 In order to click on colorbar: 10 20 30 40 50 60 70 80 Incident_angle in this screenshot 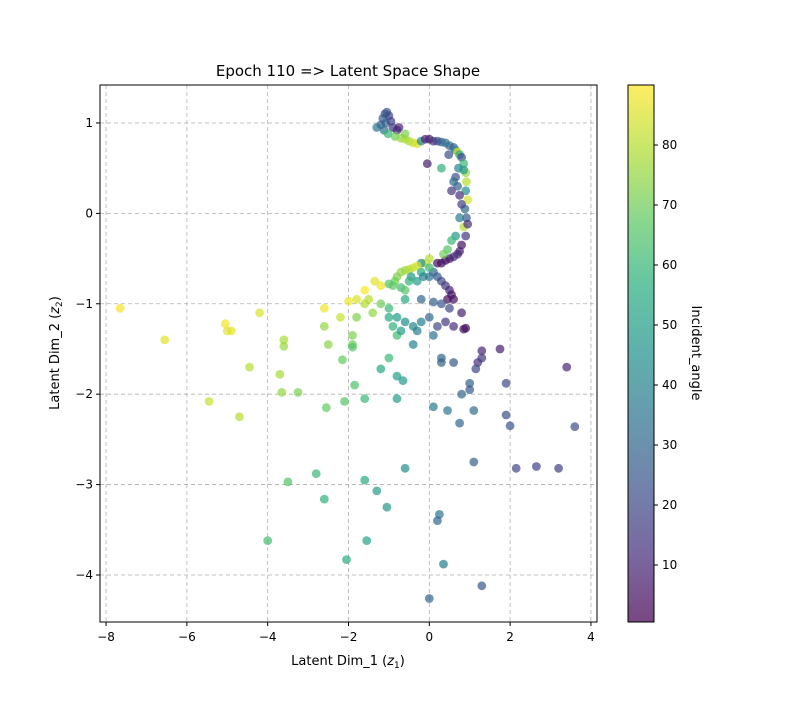, I will do `click(665, 353)`.